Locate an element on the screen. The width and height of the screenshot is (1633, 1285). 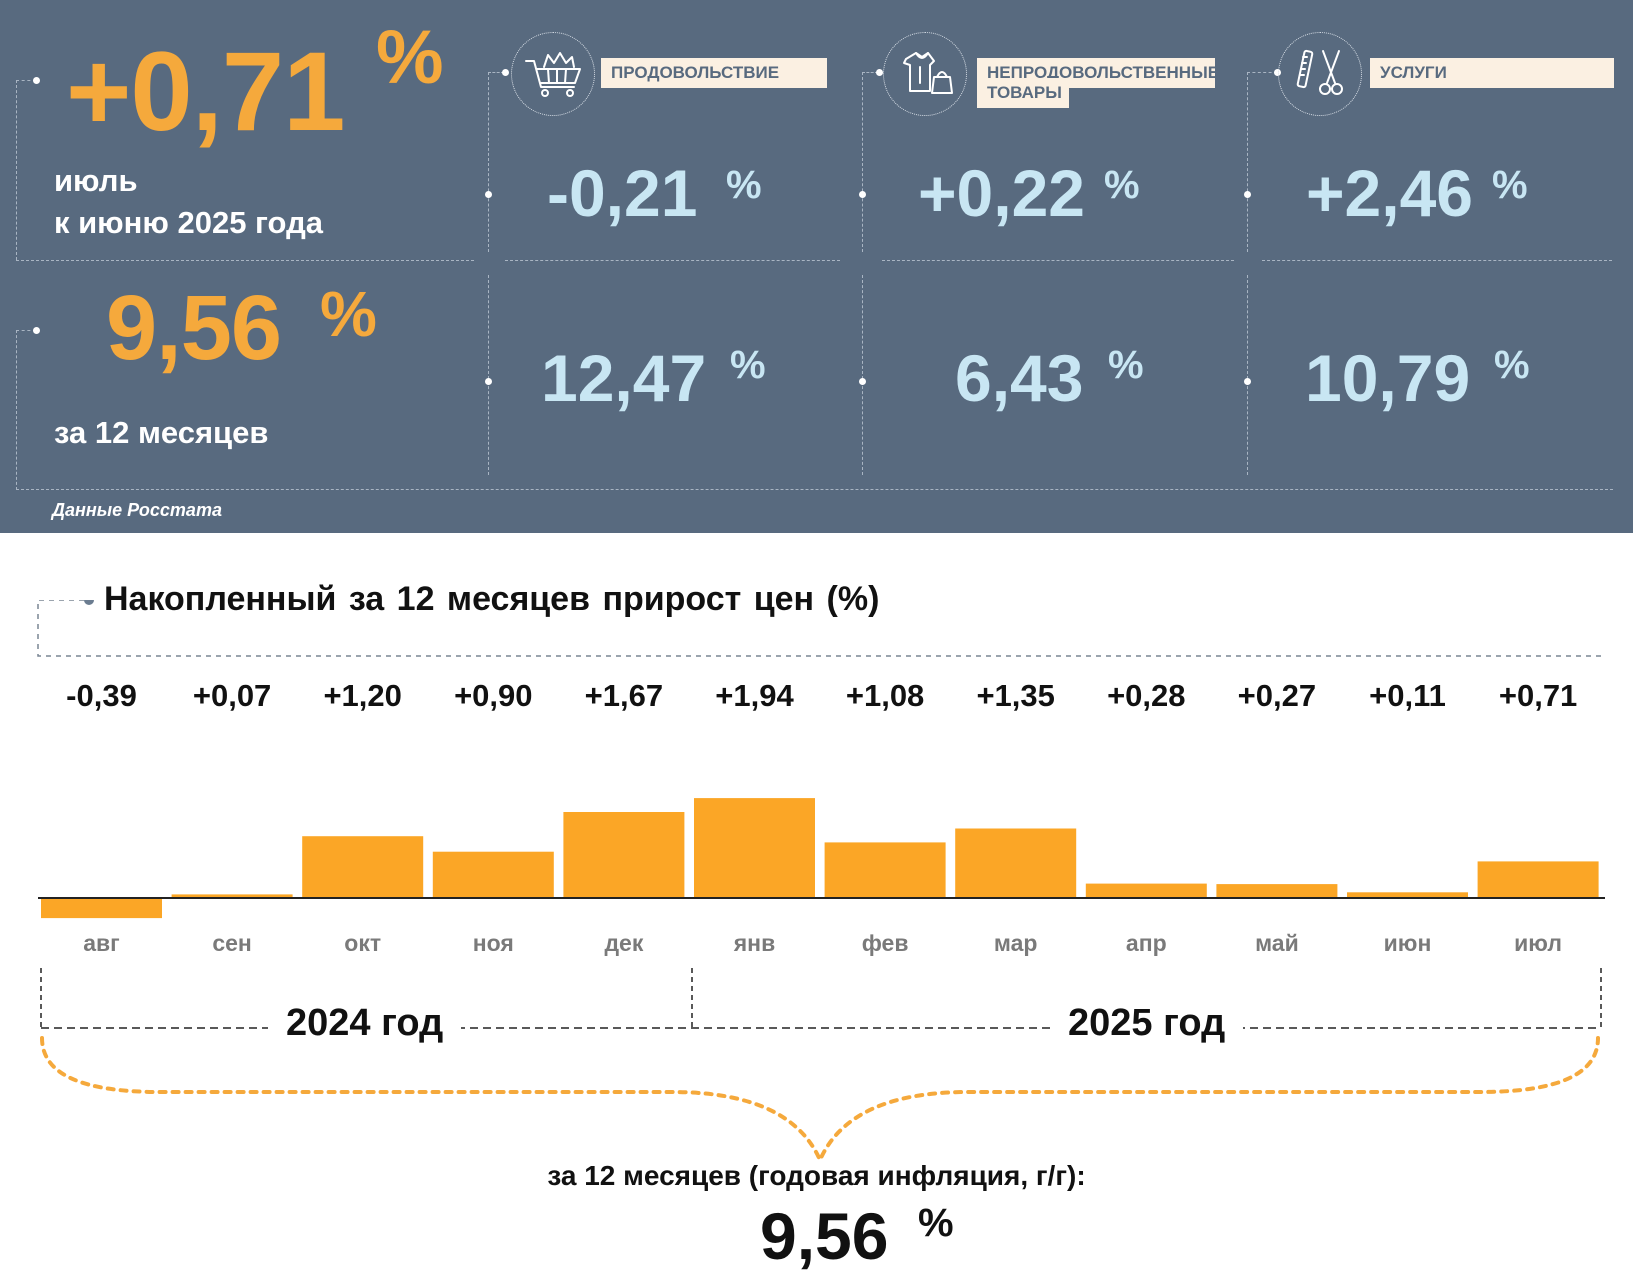
month-label-окт: окт is located at coordinates (363, 943).